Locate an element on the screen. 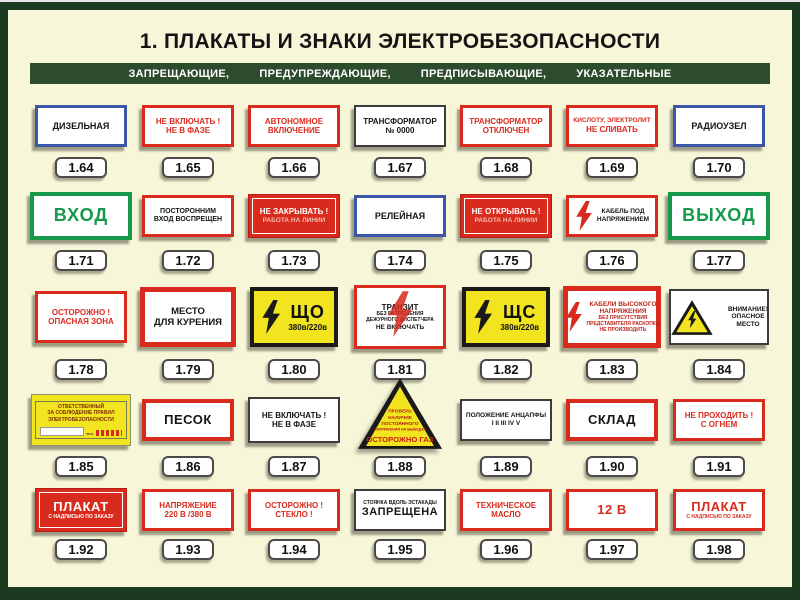 Image resolution: width=800 pixels, height=600 pixels. sign-1-79: МЕСТО ДЛЯ КУРЕНИЯ is located at coordinates (188, 317).